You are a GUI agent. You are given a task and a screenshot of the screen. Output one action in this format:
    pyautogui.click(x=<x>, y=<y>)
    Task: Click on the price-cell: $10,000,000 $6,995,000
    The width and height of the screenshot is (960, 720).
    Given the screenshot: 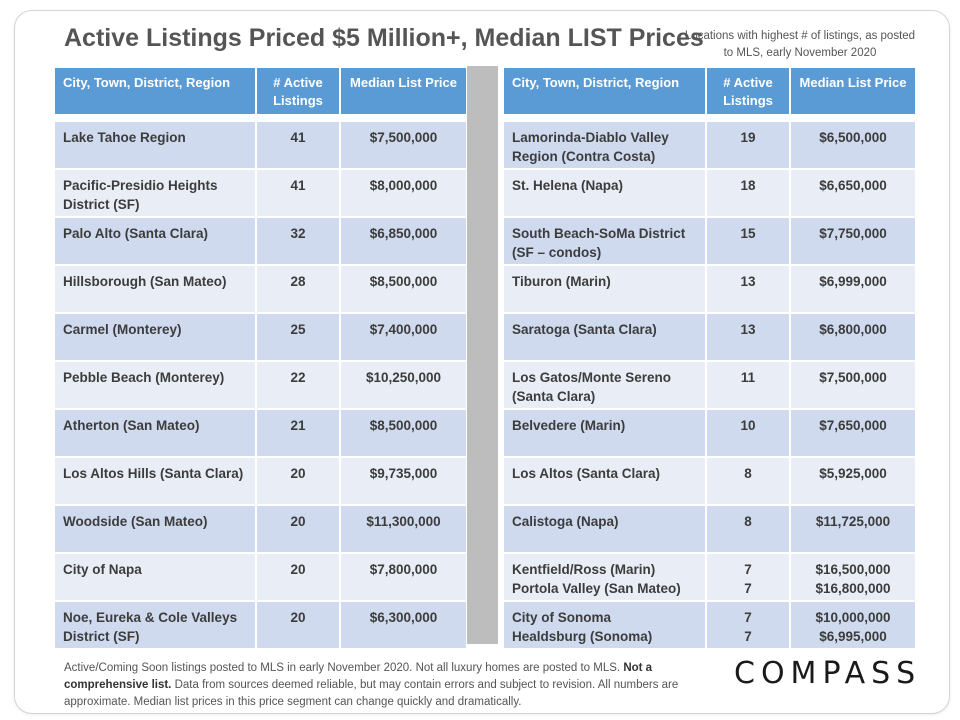 What is the action you would take?
    pyautogui.click(x=853, y=625)
    